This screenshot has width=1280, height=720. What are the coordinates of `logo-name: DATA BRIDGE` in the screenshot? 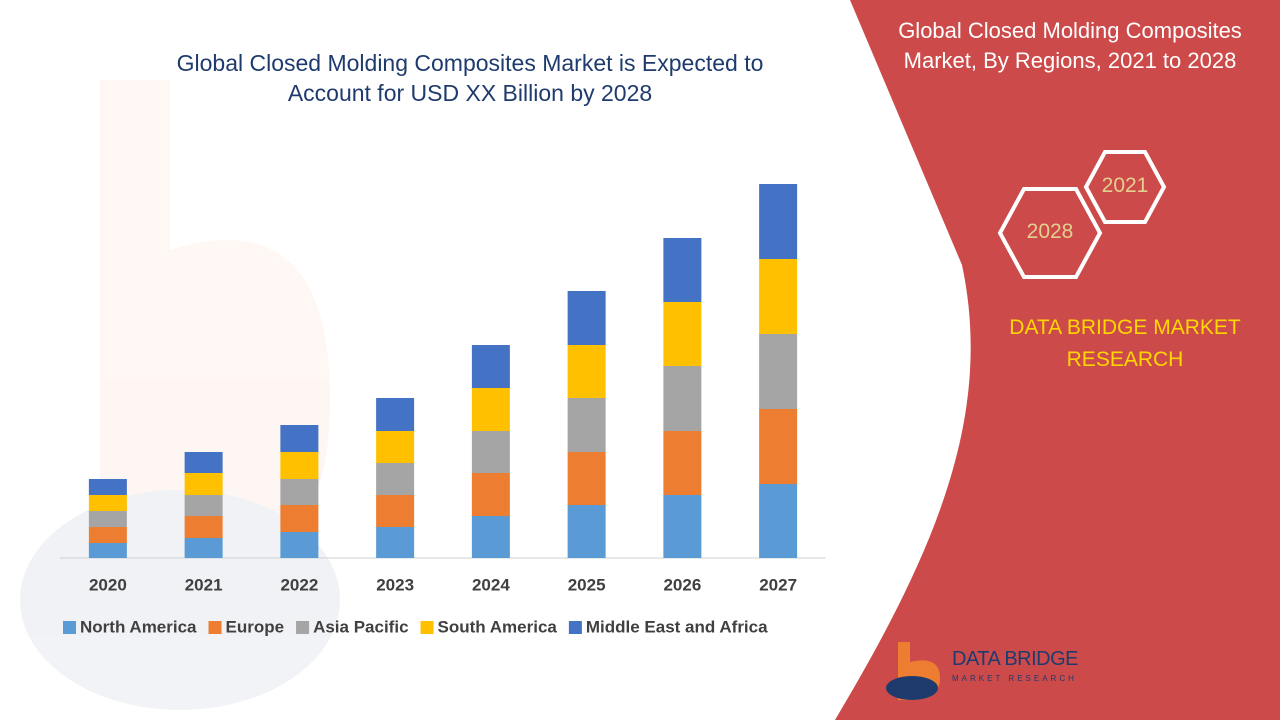 It's located at (1015, 659).